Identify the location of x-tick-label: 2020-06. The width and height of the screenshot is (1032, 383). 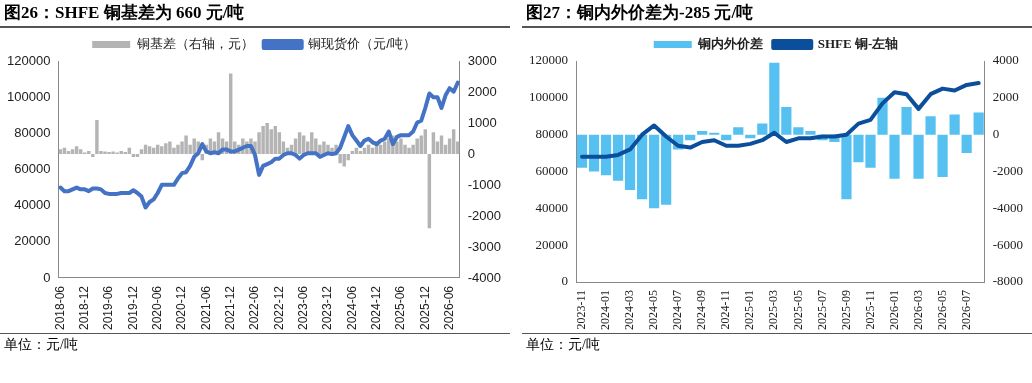
(157, 308).